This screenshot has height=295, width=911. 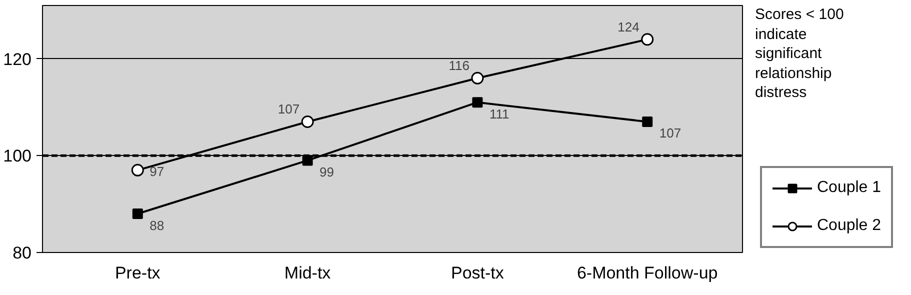 I want to click on y-tick-label: 120, so click(x=17, y=59).